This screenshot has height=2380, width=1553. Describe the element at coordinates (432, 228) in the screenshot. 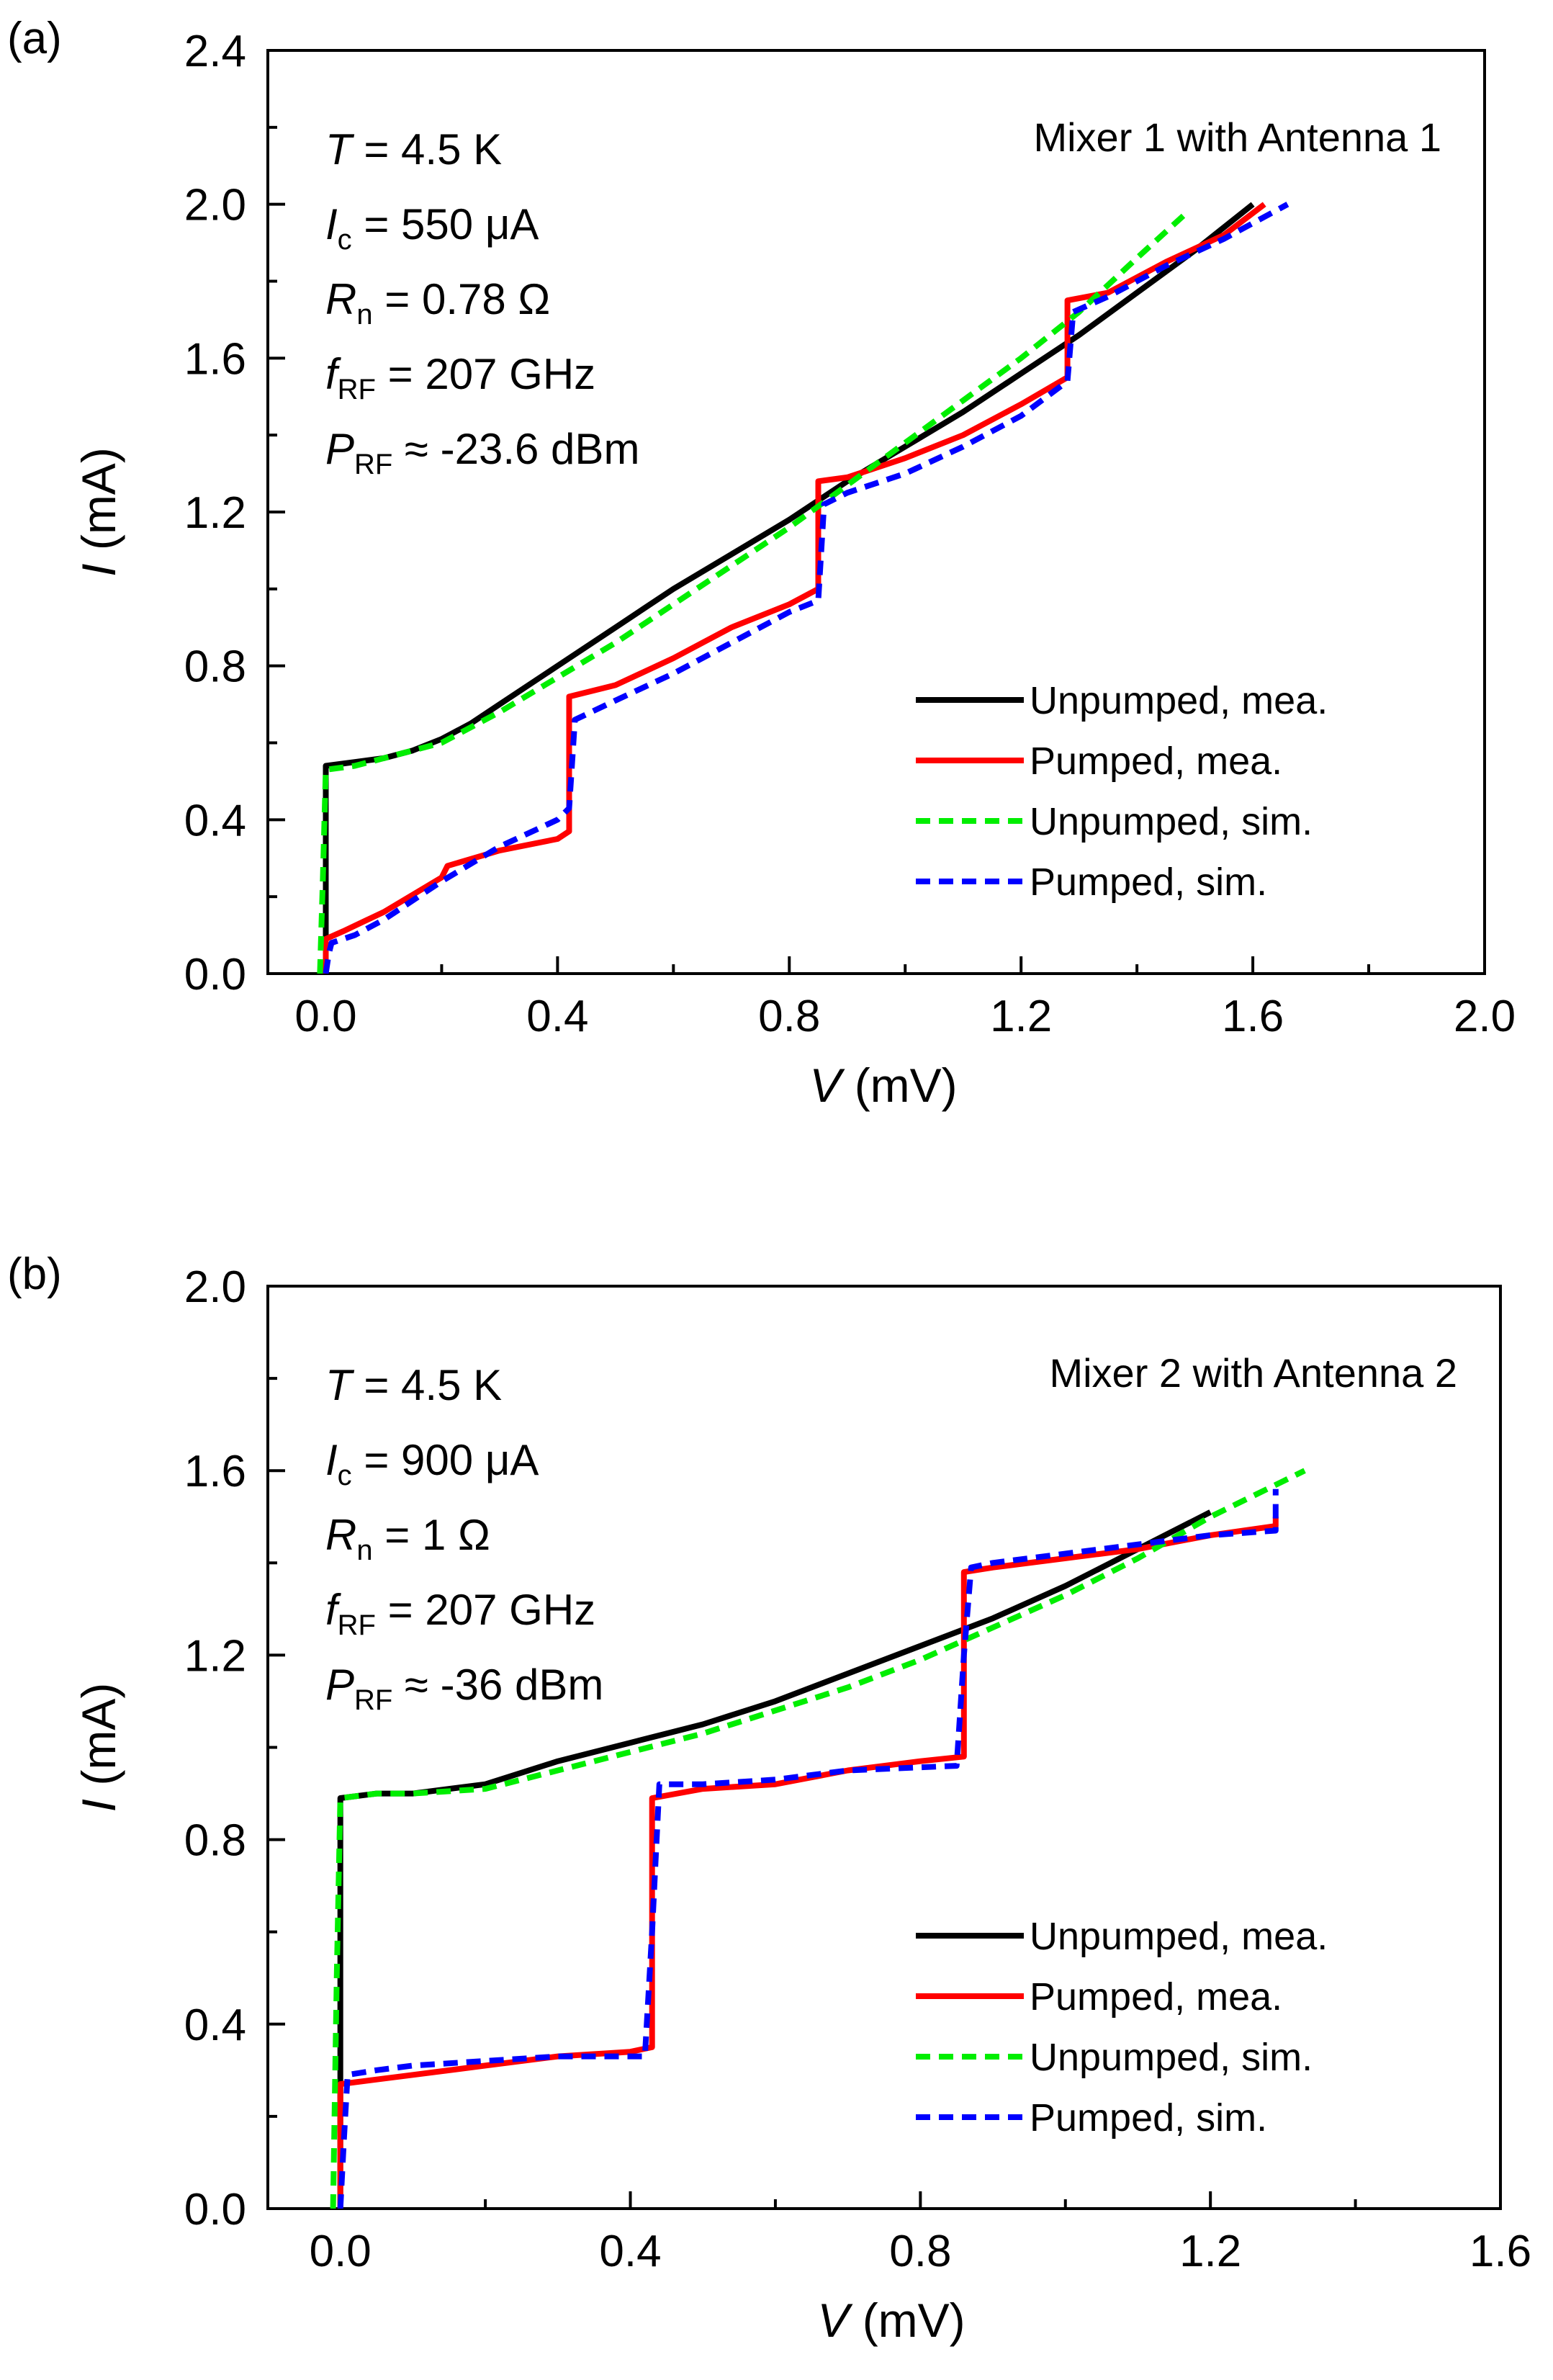

I see `parameter-2: Ic = 550 μA` at that location.